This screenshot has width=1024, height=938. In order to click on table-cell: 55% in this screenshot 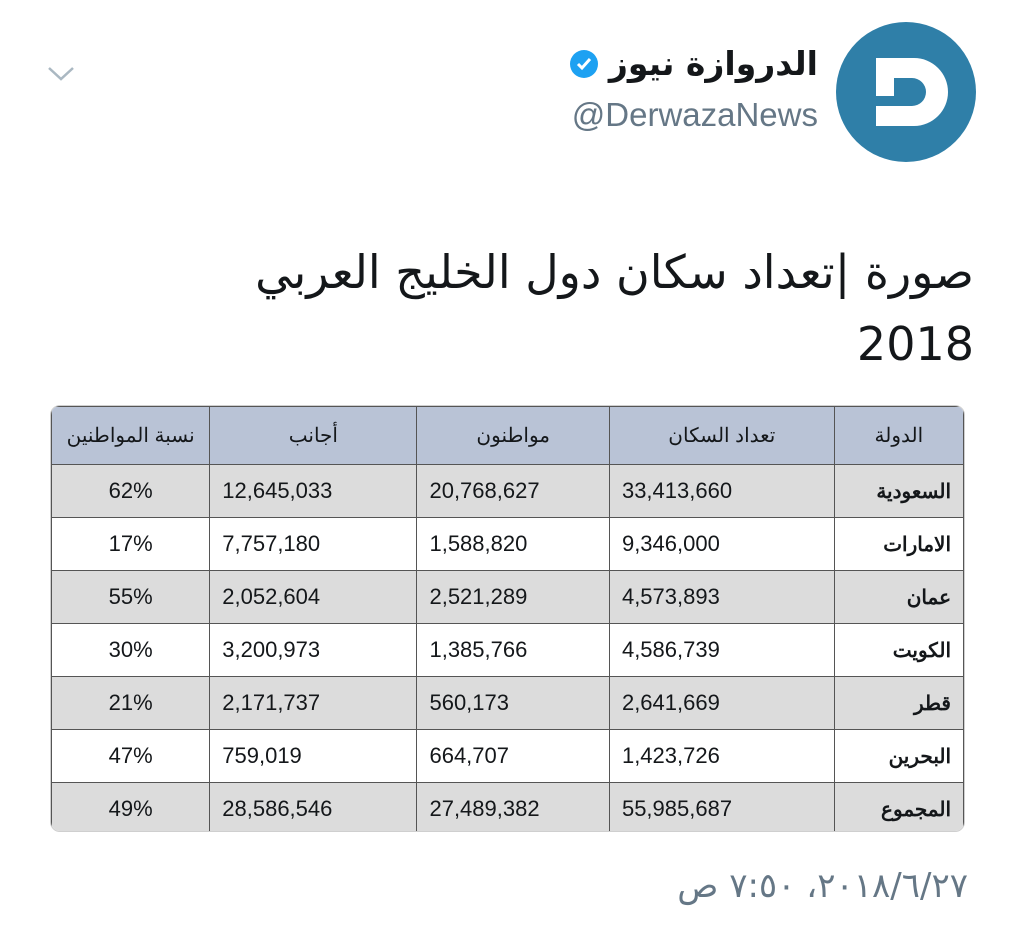, I will do `click(131, 597)`.